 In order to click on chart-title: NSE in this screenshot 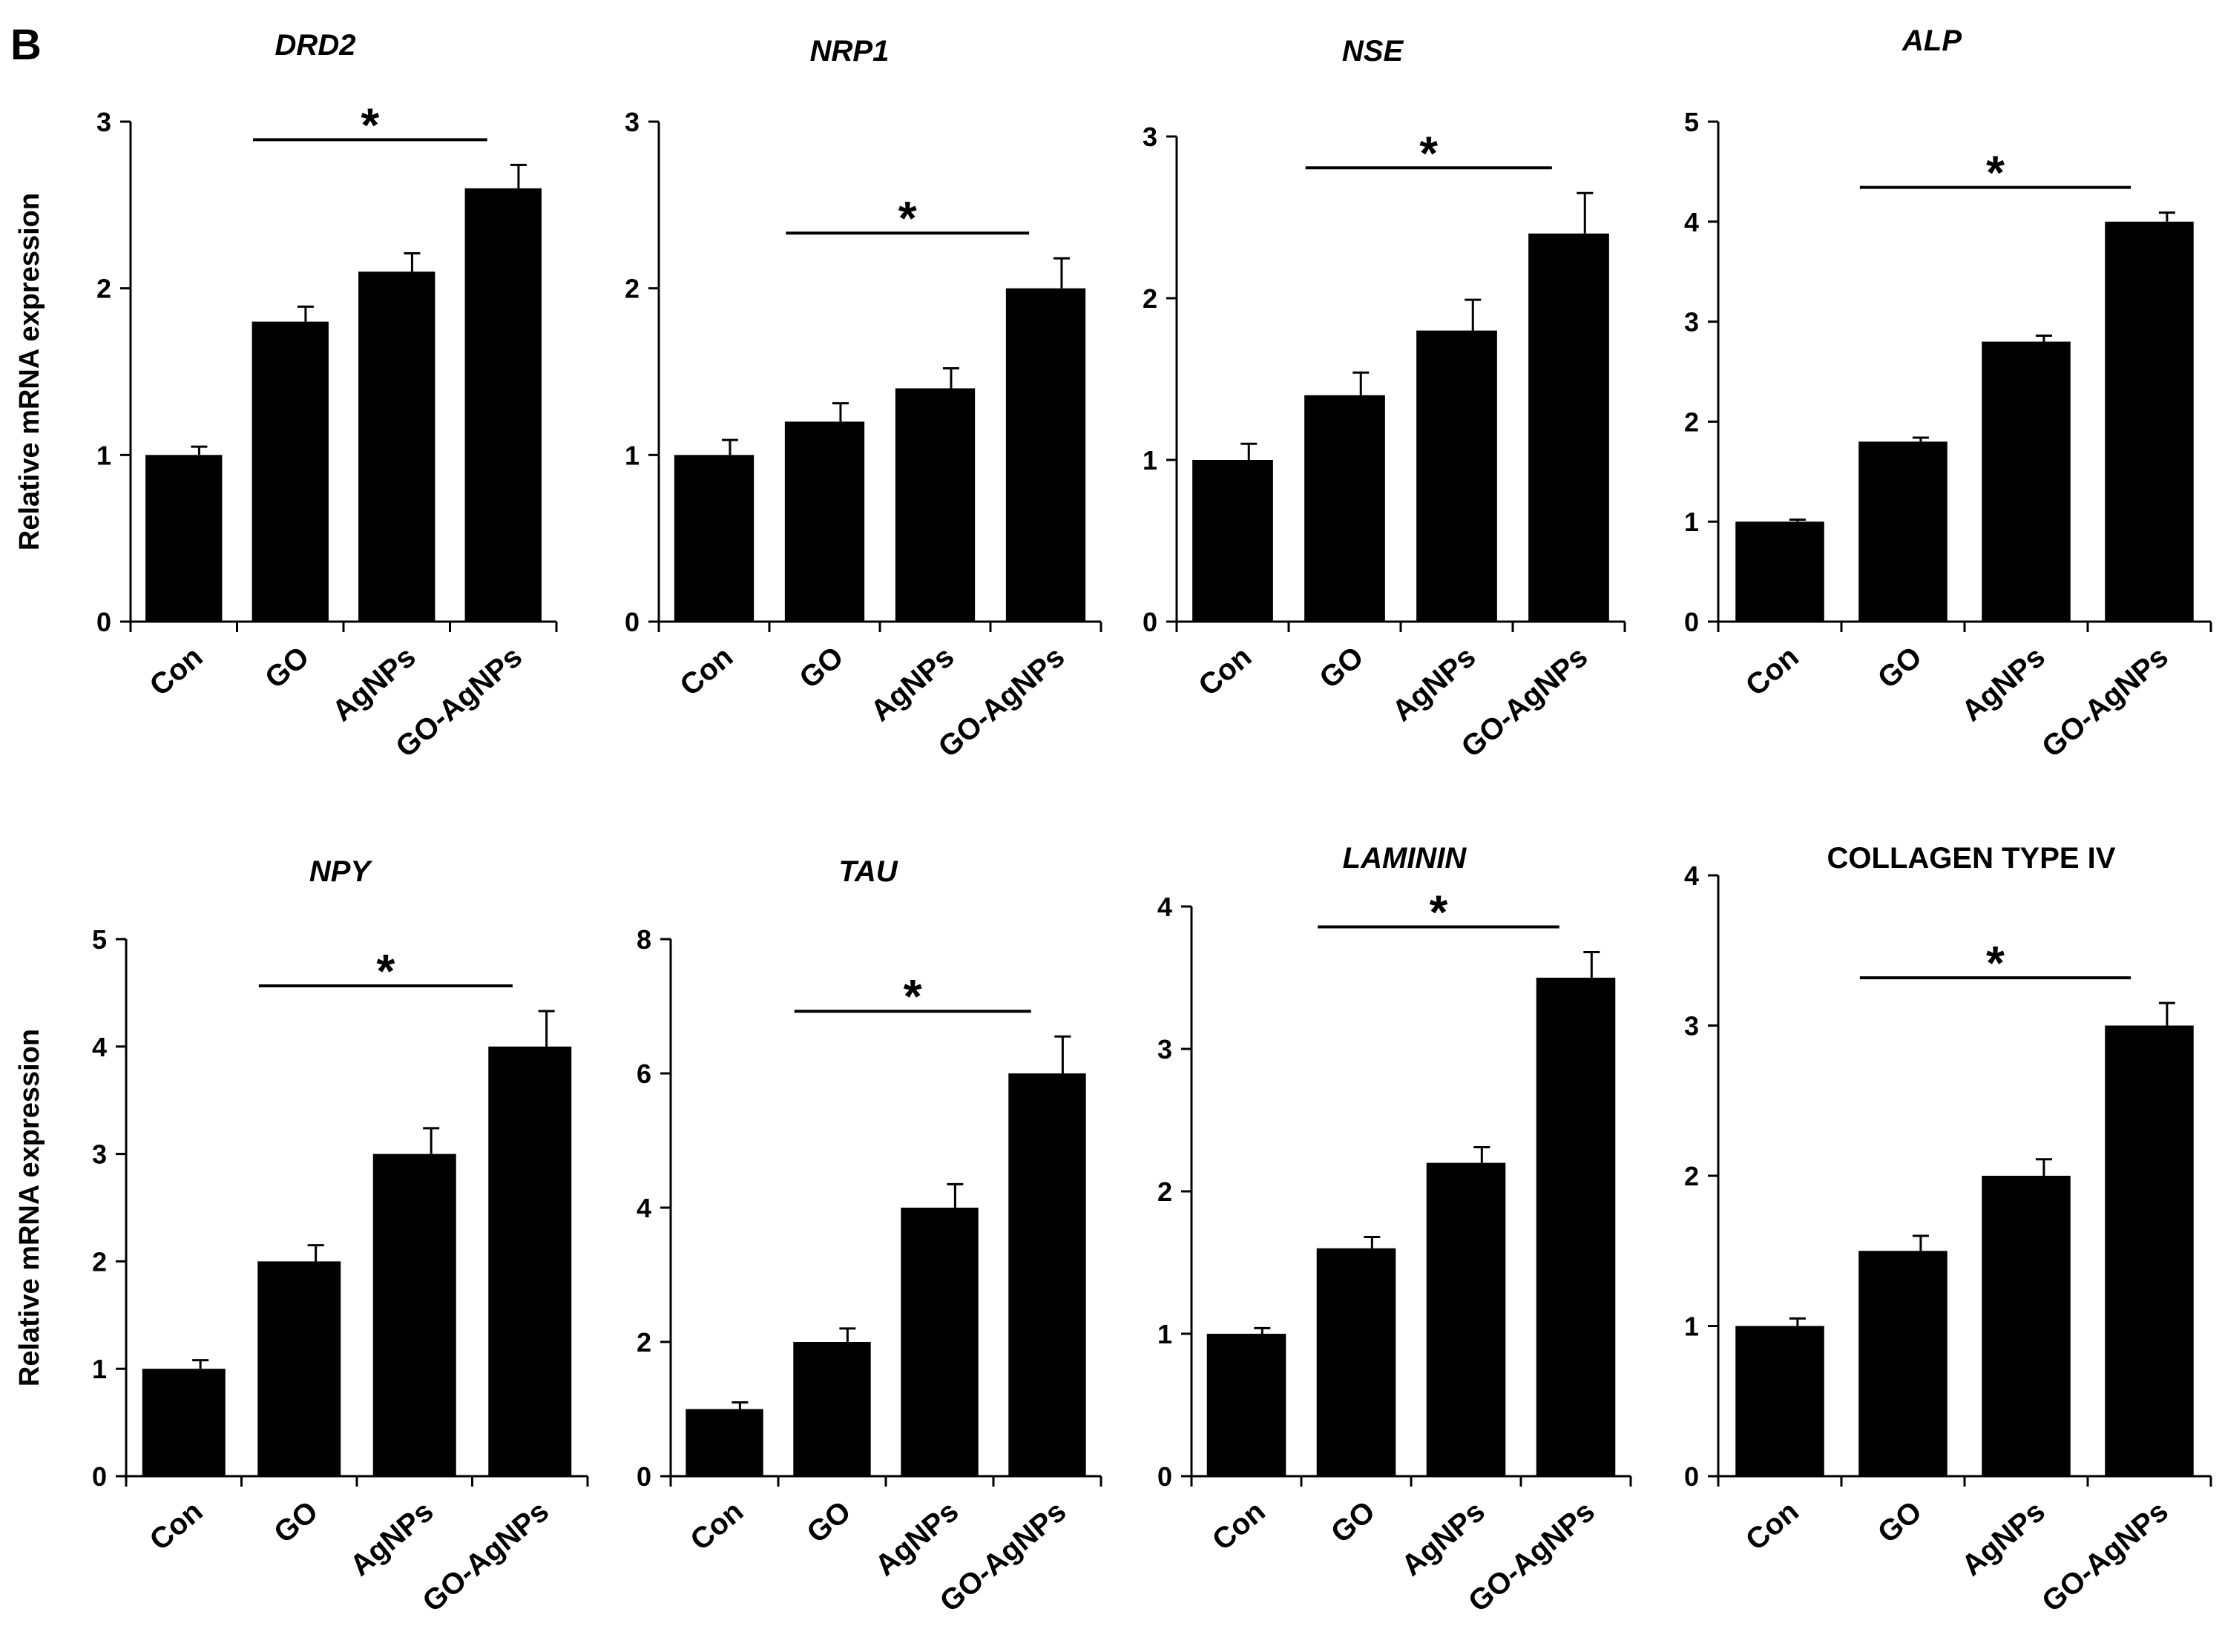, I will do `click(1373, 51)`.